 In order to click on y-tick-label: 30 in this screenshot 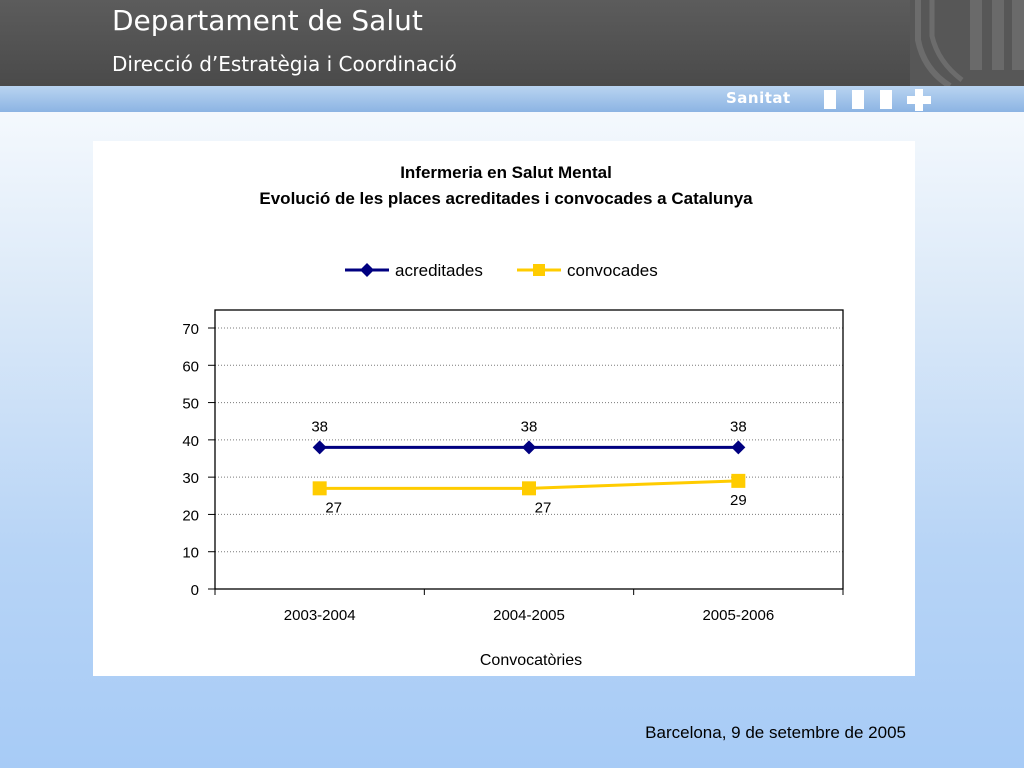, I will do `click(190, 478)`.